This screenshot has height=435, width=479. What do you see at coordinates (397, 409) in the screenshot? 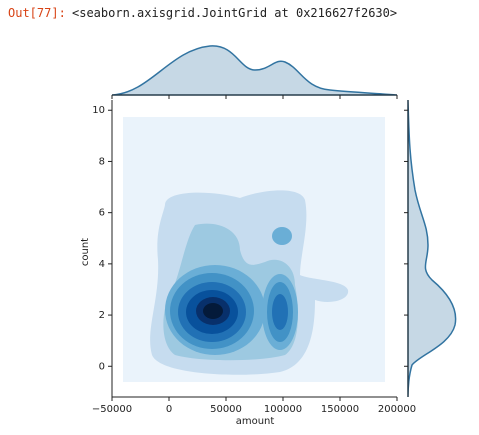
I see `x-tick-label: 200000` at bounding box center [397, 409].